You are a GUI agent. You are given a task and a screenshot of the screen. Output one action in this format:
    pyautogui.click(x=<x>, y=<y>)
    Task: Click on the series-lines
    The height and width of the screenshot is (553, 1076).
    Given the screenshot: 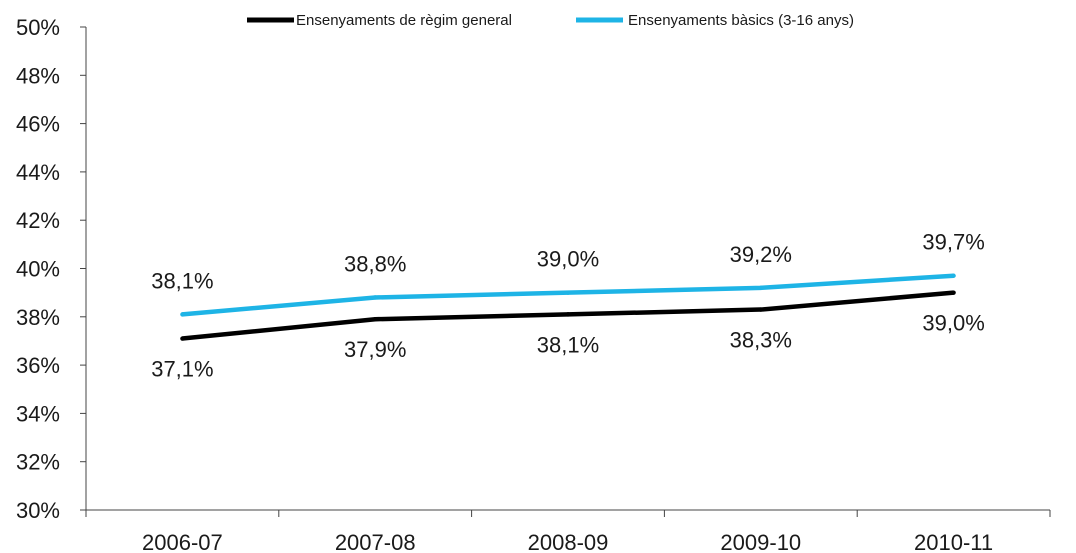 What is the action you would take?
    pyautogui.click(x=568, y=307)
    